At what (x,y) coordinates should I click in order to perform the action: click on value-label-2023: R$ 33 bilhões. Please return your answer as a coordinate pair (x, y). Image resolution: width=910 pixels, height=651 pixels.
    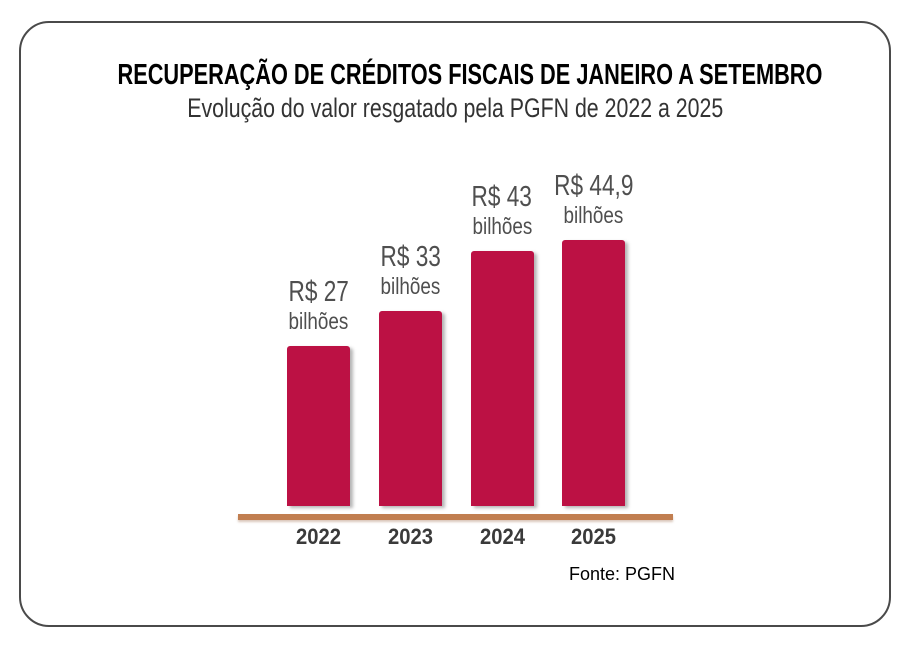
    Looking at the image, I should click on (411, 270).